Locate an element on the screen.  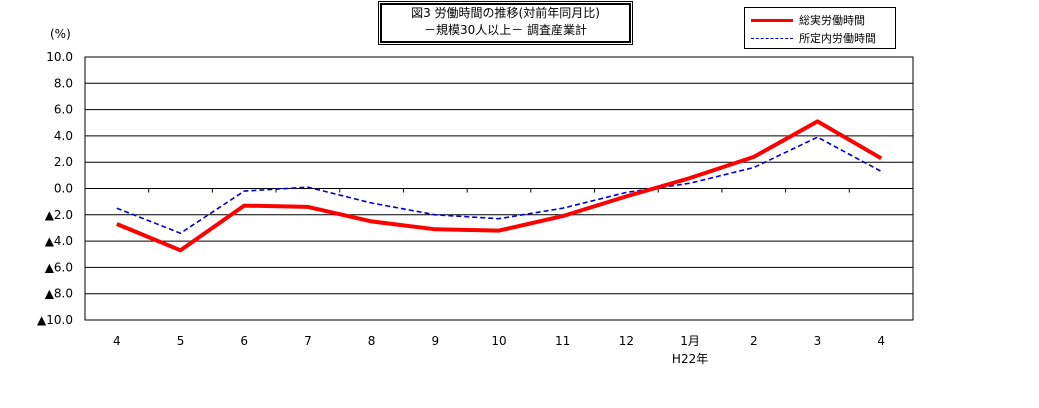
legend-swatch-dashed is located at coordinates (772, 38).